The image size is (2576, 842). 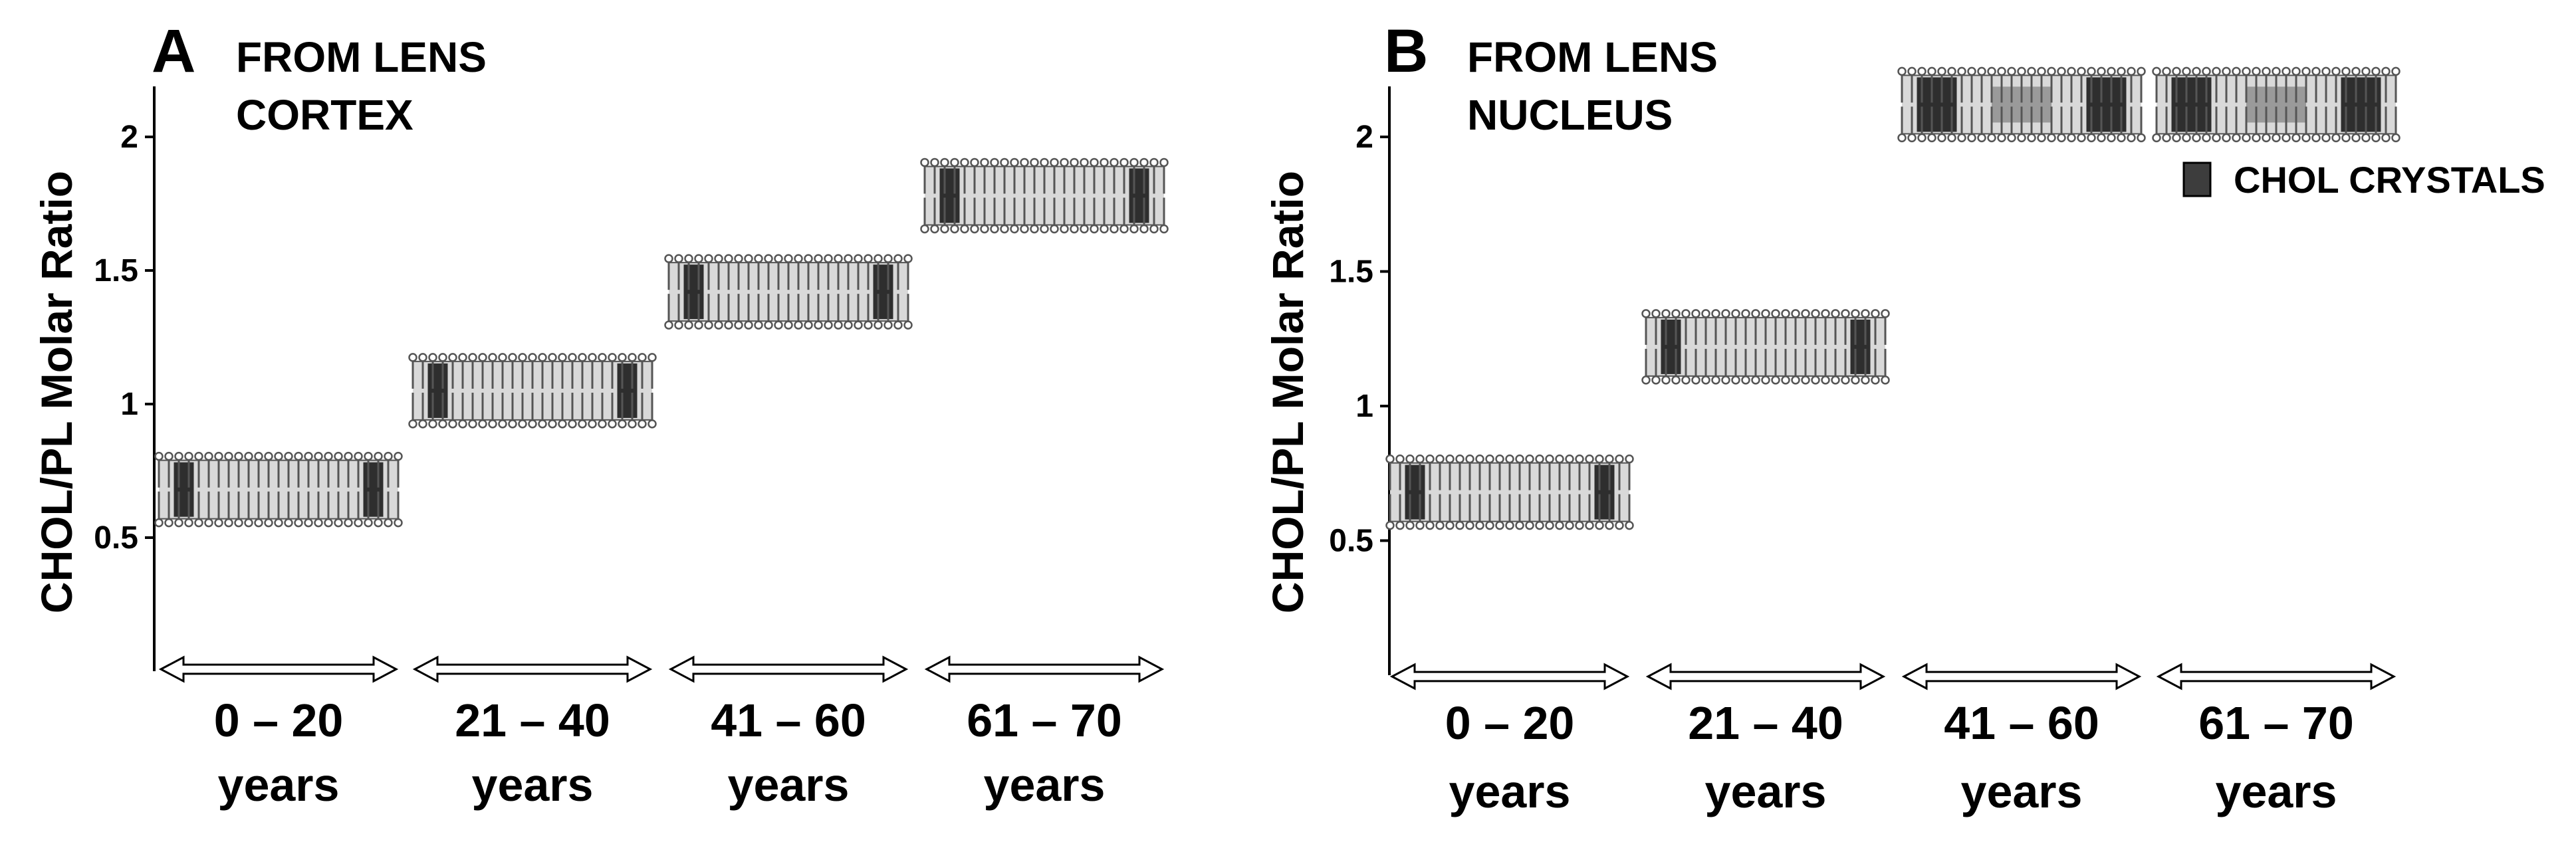 I want to click on panel-b-y-ticks: 0.5 1 1.5 2, so click(x=1359, y=339).